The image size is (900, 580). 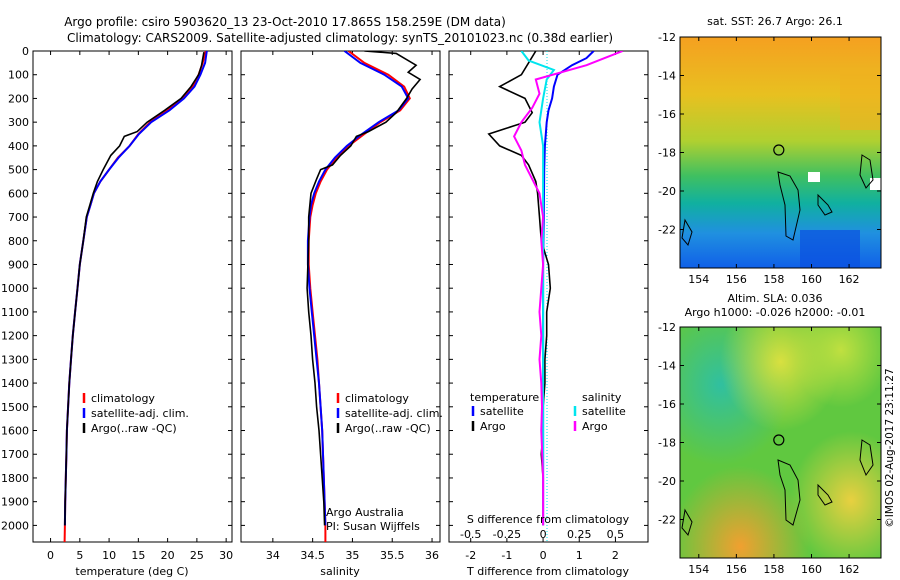 I want to click on sla-feature, so click(x=780, y=442).